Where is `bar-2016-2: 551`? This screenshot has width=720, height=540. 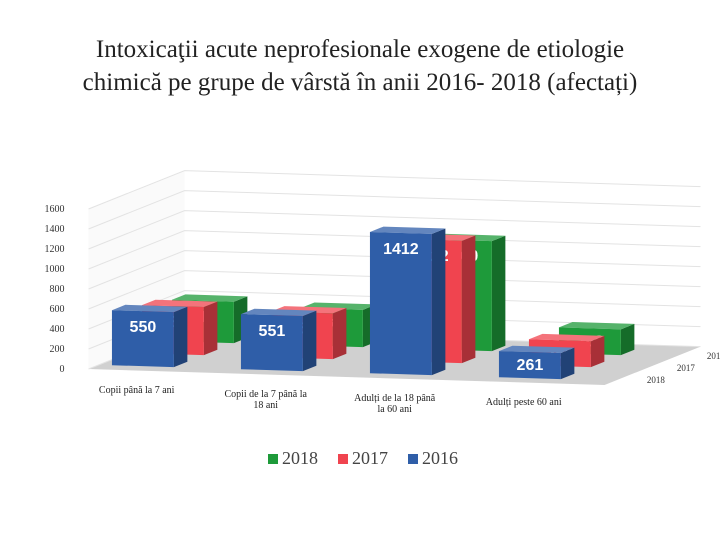
bar-2016-2: 551 is located at coordinates (278, 340).